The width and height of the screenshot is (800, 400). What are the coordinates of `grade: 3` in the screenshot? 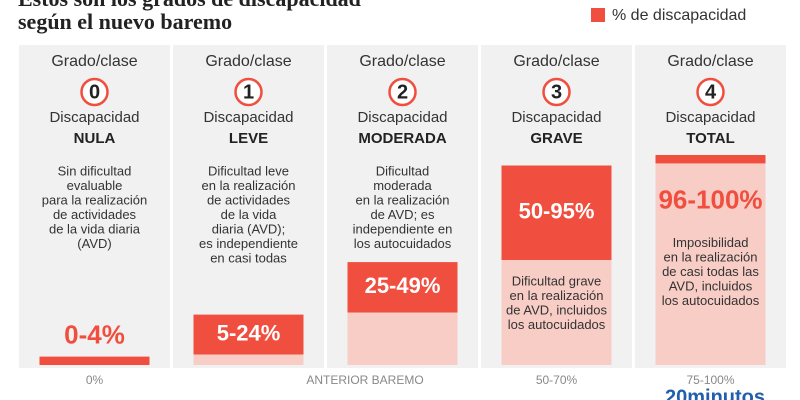 It's located at (556, 92).